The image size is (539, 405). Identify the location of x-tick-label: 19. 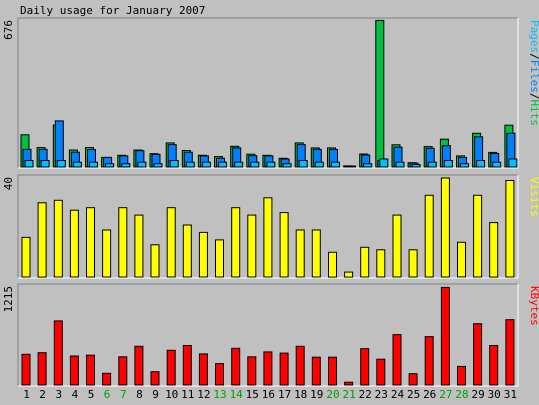
(316, 394).